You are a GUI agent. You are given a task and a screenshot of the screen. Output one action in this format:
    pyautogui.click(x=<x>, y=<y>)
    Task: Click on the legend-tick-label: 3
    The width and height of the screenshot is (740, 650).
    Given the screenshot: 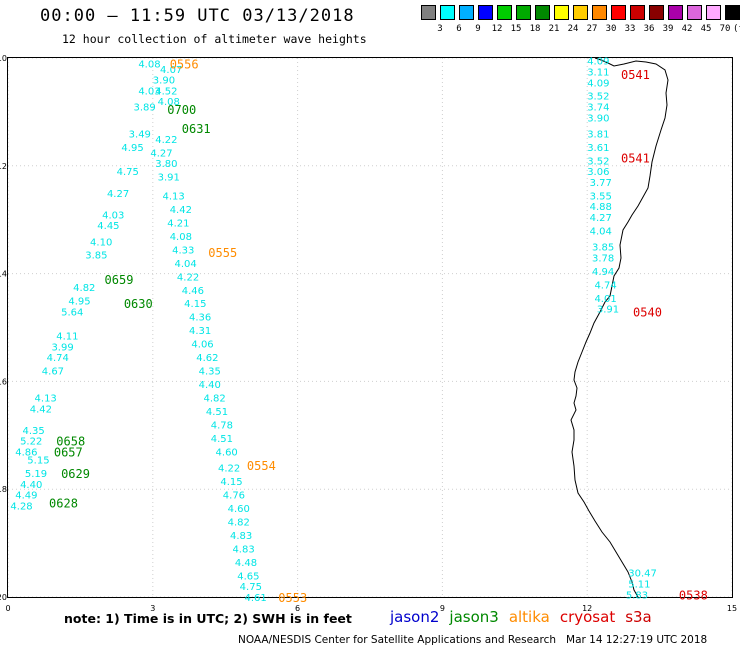 What is the action you would take?
    pyautogui.click(x=440, y=29)
    